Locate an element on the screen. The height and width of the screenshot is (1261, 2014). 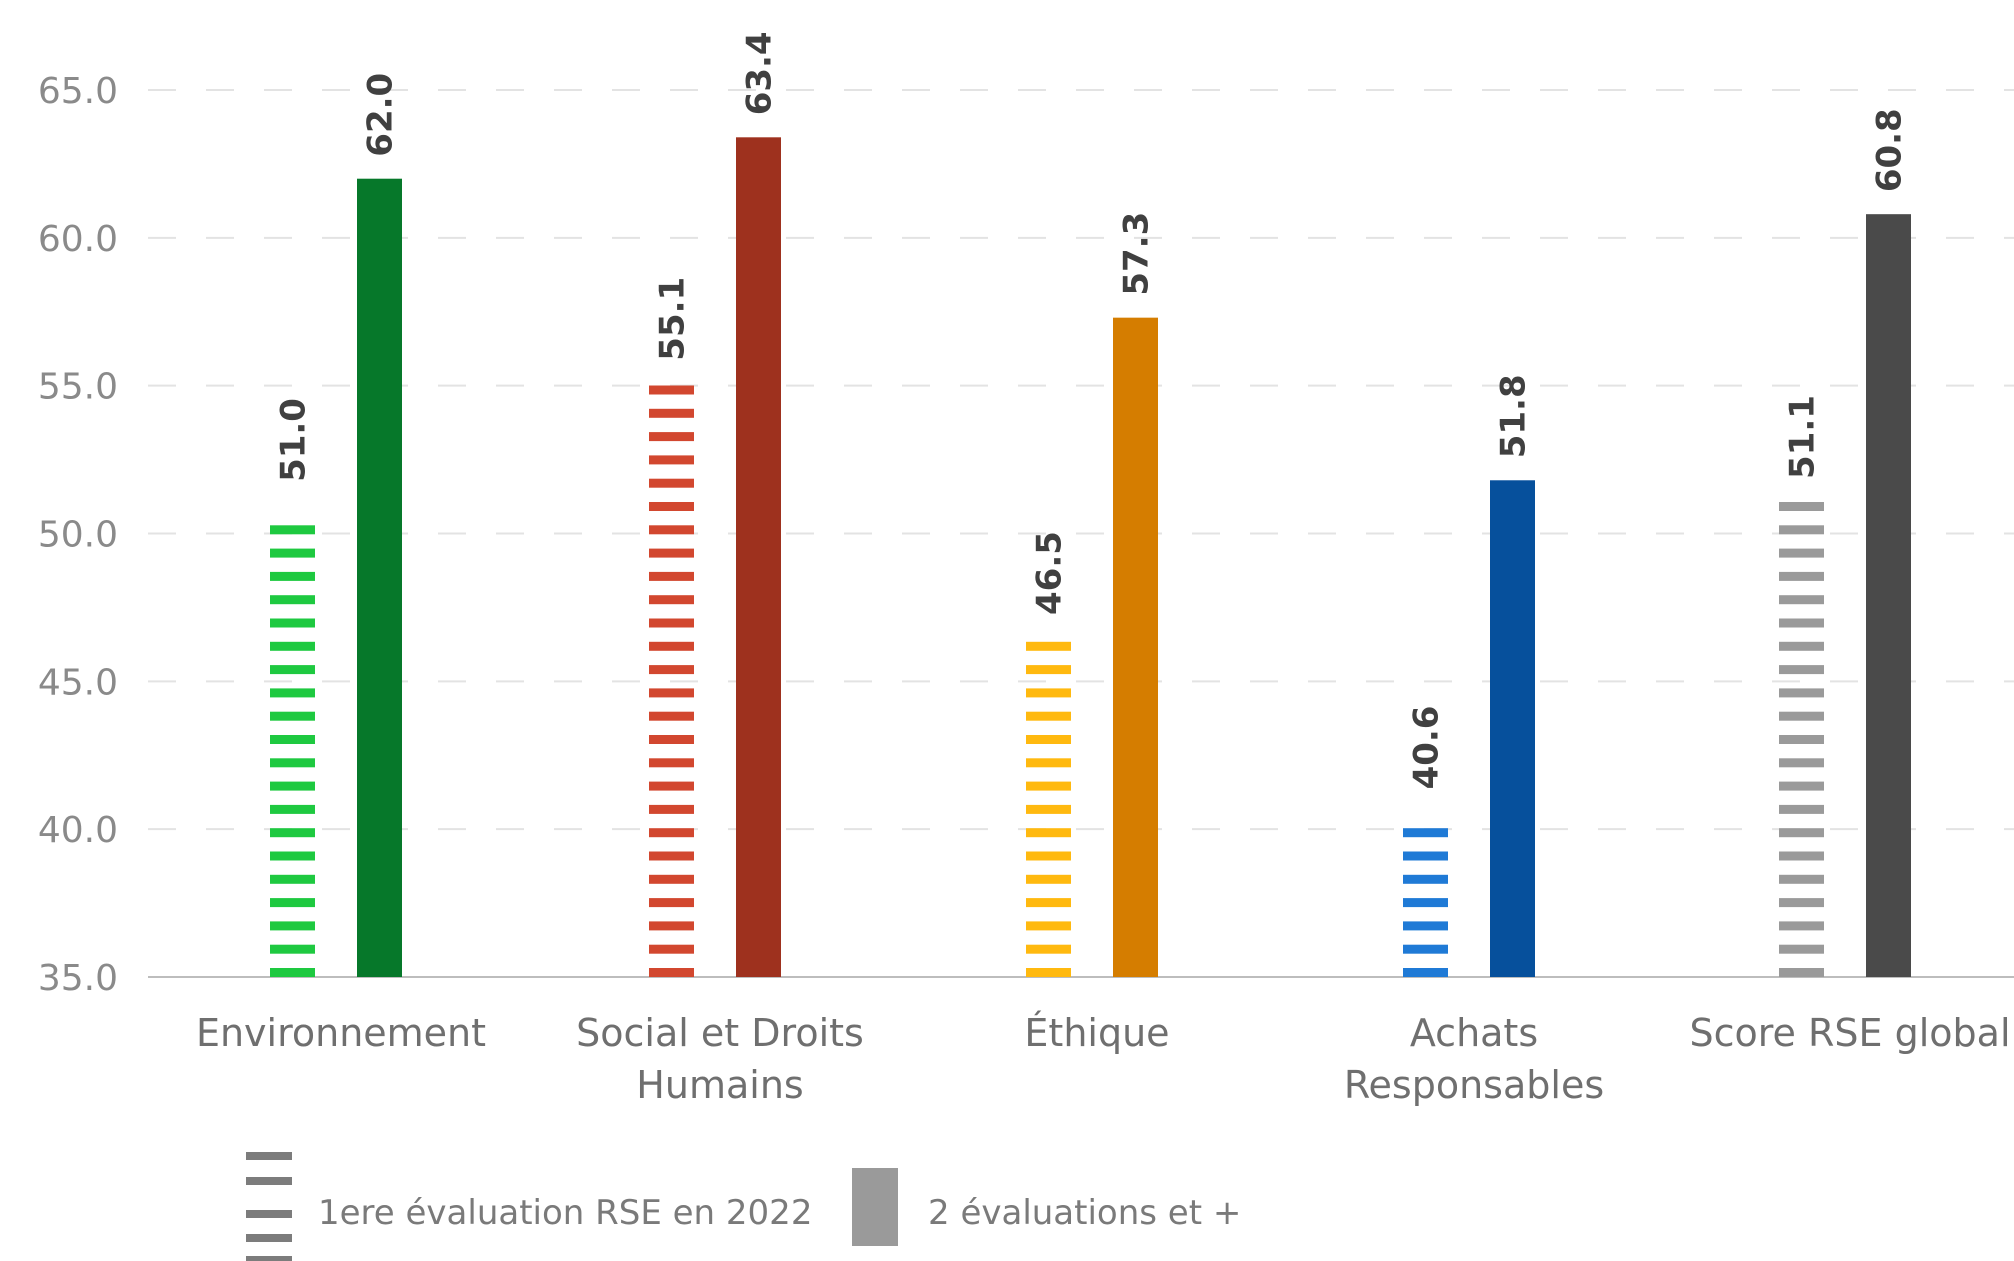
data-label: 60.8 is located at coordinates (1890, 150).